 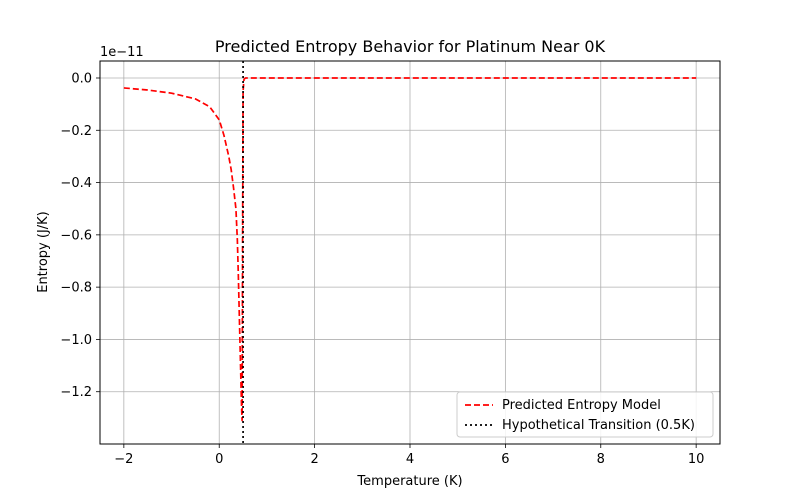 What do you see at coordinates (219, 459) in the screenshot?
I see `x-tick-label: 0` at bounding box center [219, 459].